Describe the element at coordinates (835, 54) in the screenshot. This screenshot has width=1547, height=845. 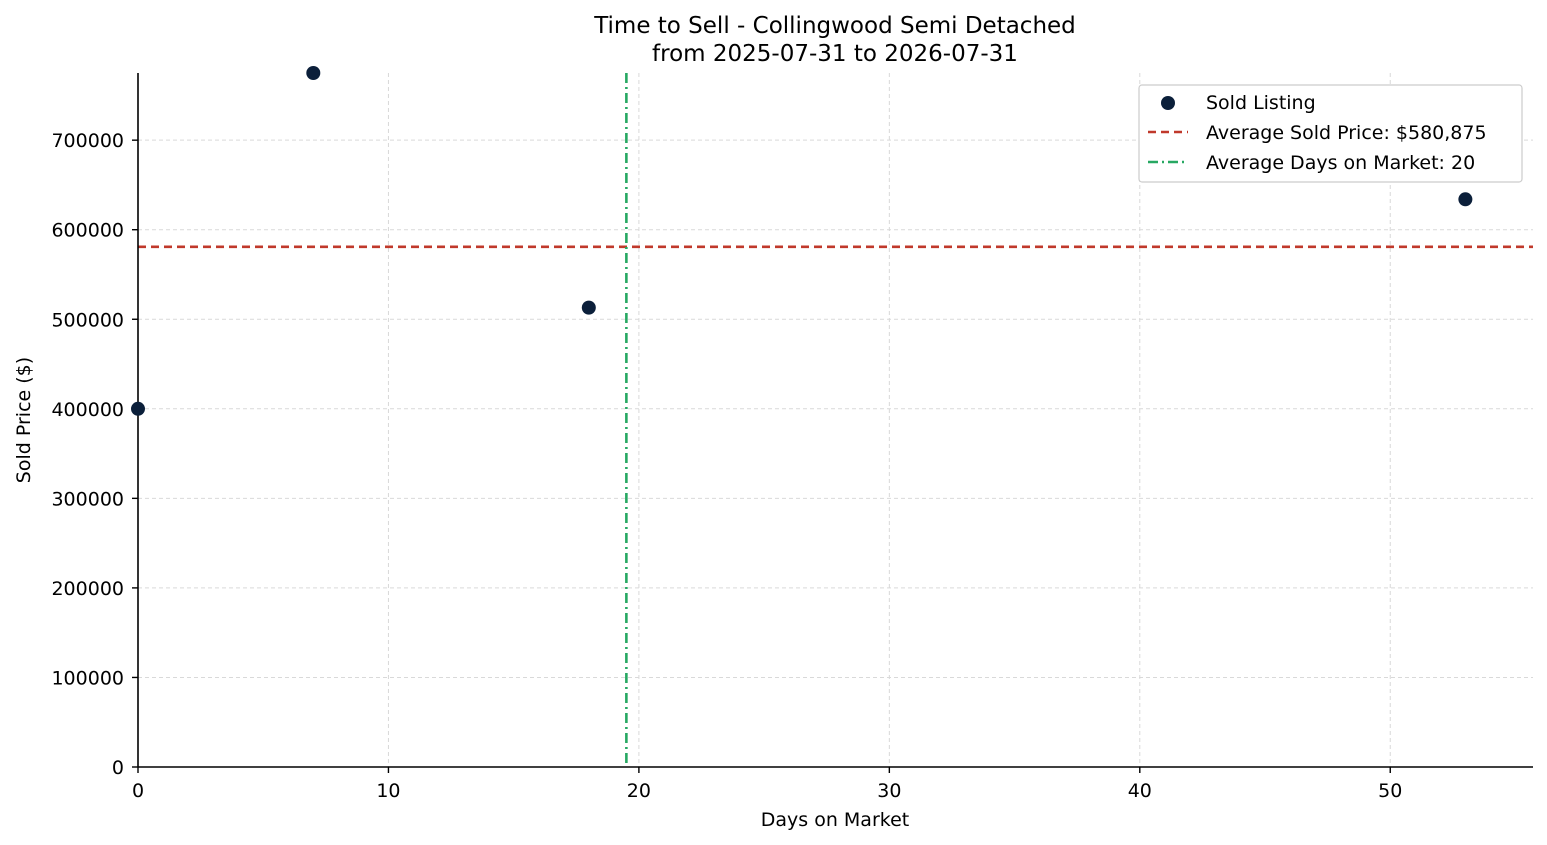
I see `chart-subtitle: from 2025-07-31 to 2026-07-31` at that location.